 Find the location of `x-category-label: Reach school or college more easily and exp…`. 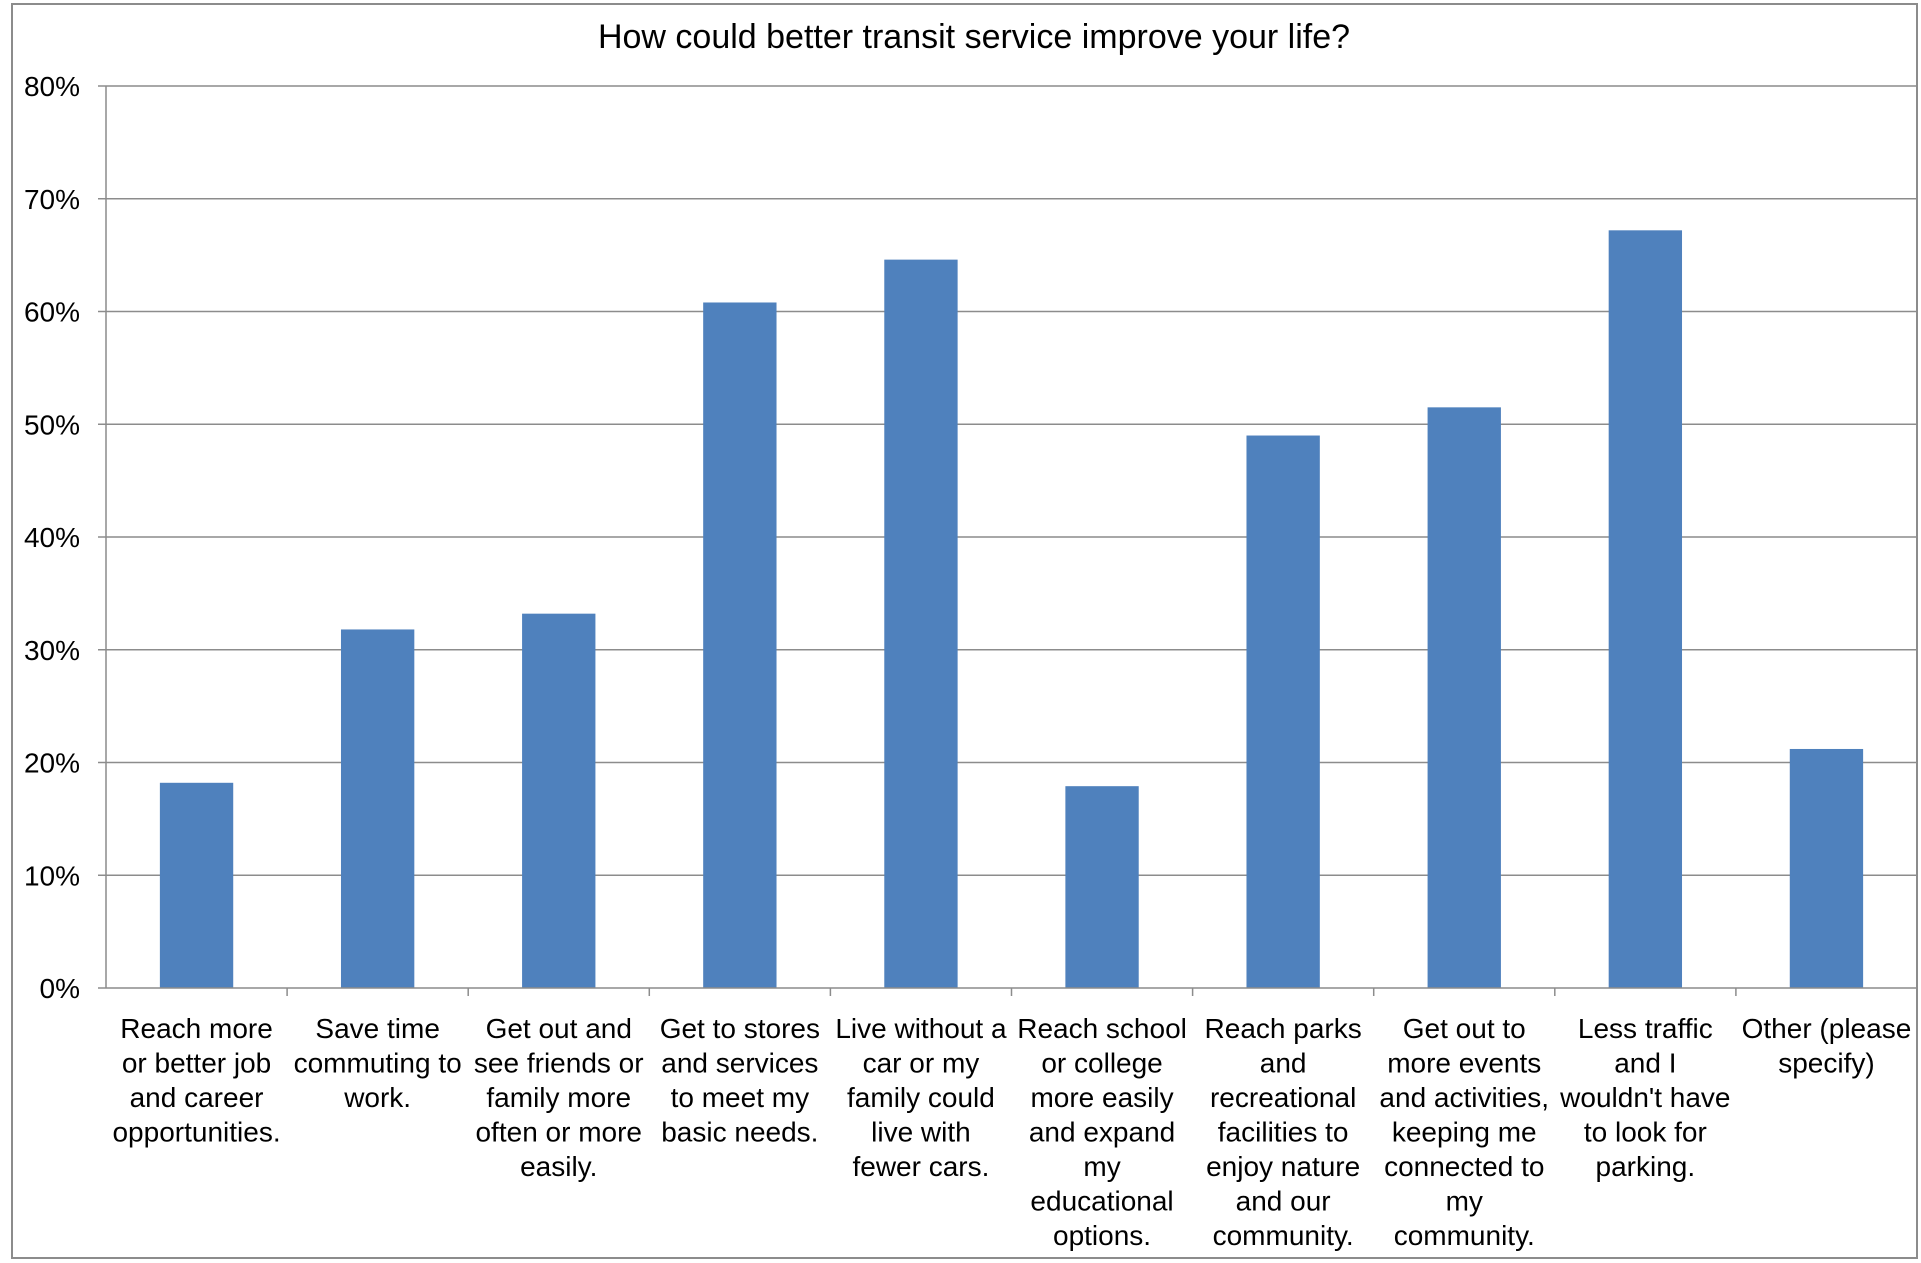

x-category-label: Reach school or college more easily and exp… is located at coordinates (1102, 1132).